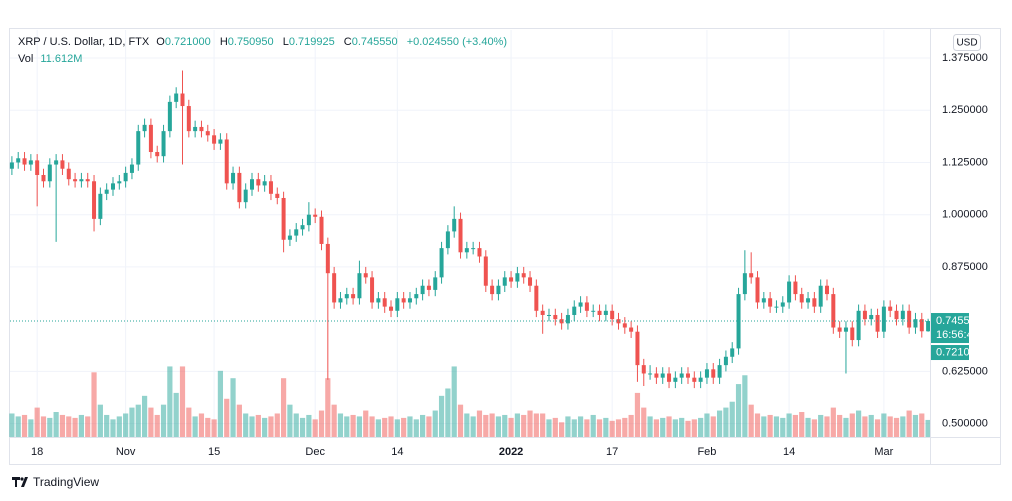 The height and width of the screenshot is (501, 1012). What do you see at coordinates (61, 59) in the screenshot?
I see `volume-value: 11.612M` at bounding box center [61, 59].